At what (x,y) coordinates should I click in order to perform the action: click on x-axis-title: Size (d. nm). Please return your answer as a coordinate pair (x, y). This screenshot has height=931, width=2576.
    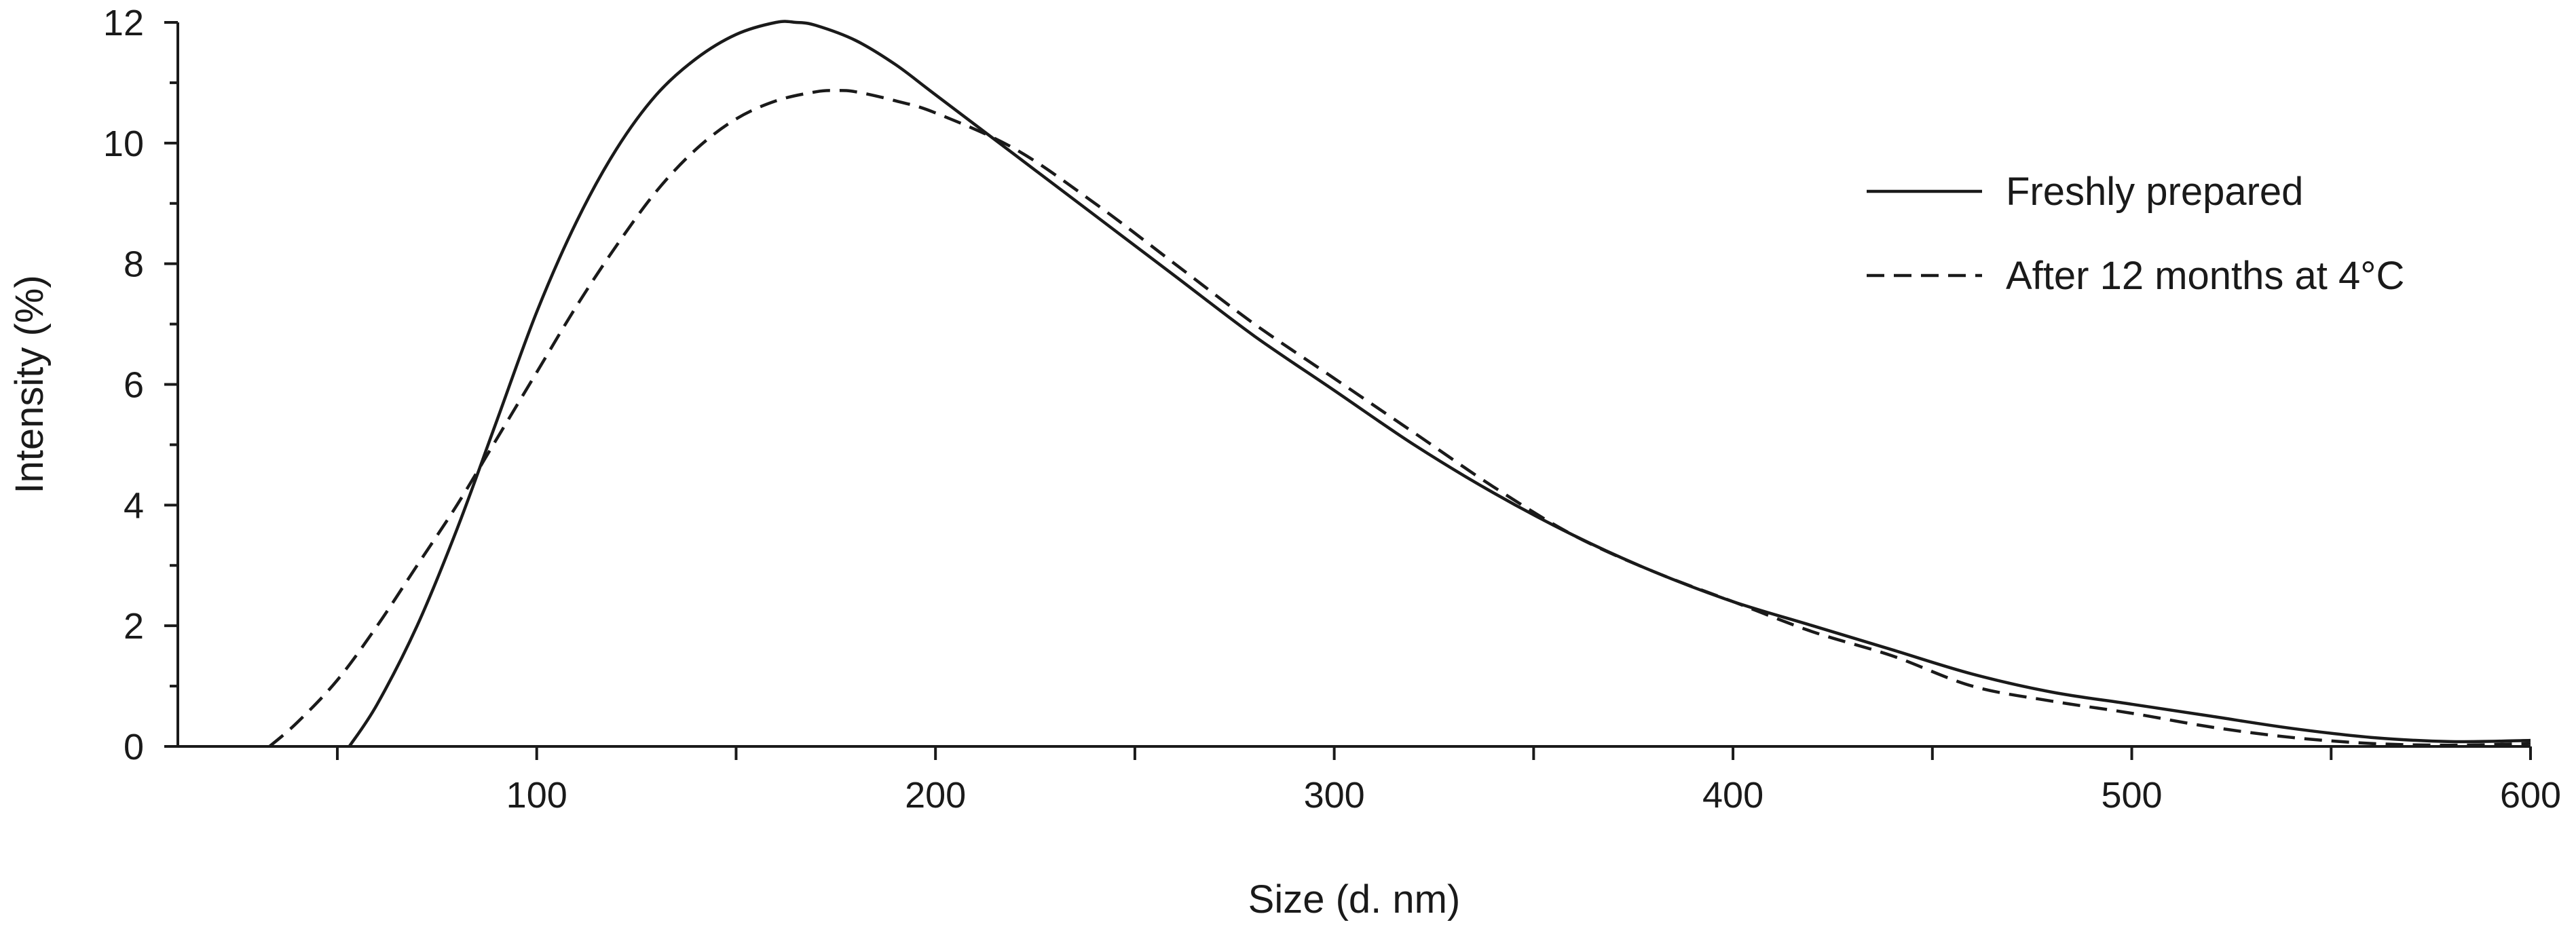
    Looking at the image, I should click on (1355, 899).